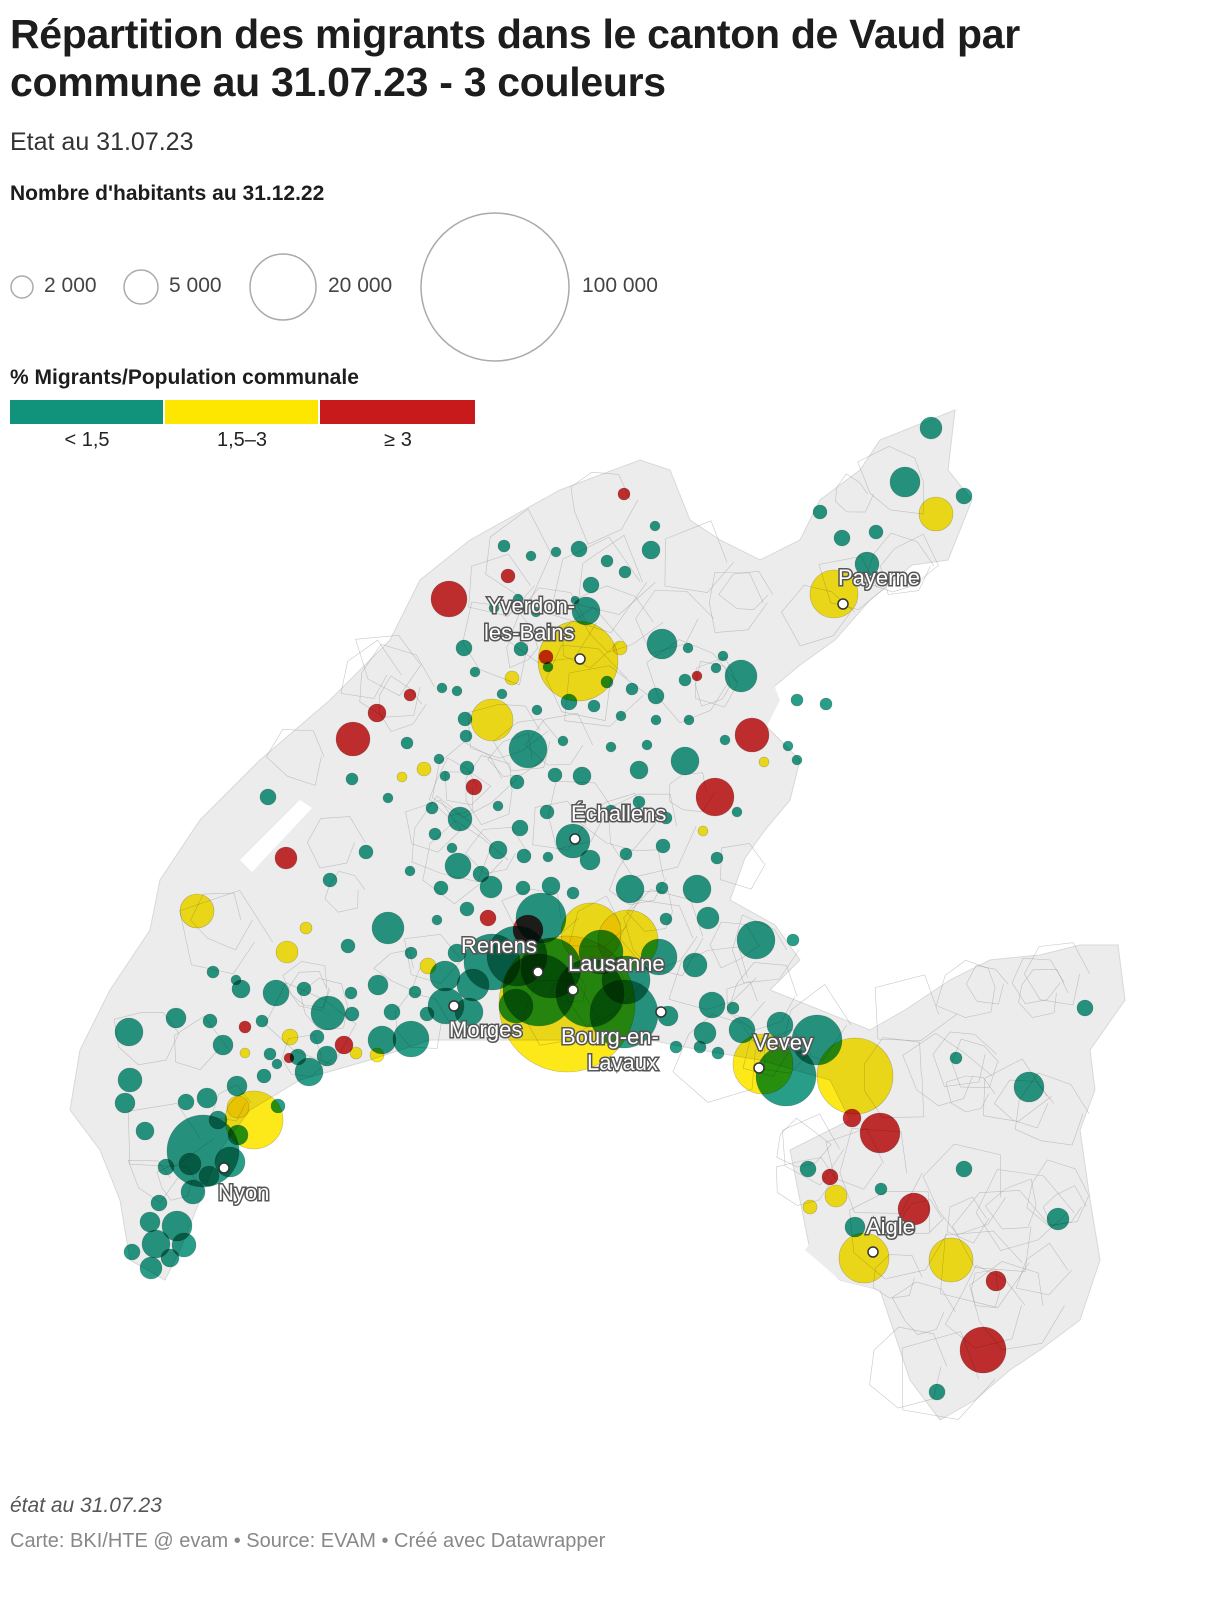  Describe the element at coordinates (890, 1226) in the screenshot. I see `city-label-aigle: Aigle` at that location.